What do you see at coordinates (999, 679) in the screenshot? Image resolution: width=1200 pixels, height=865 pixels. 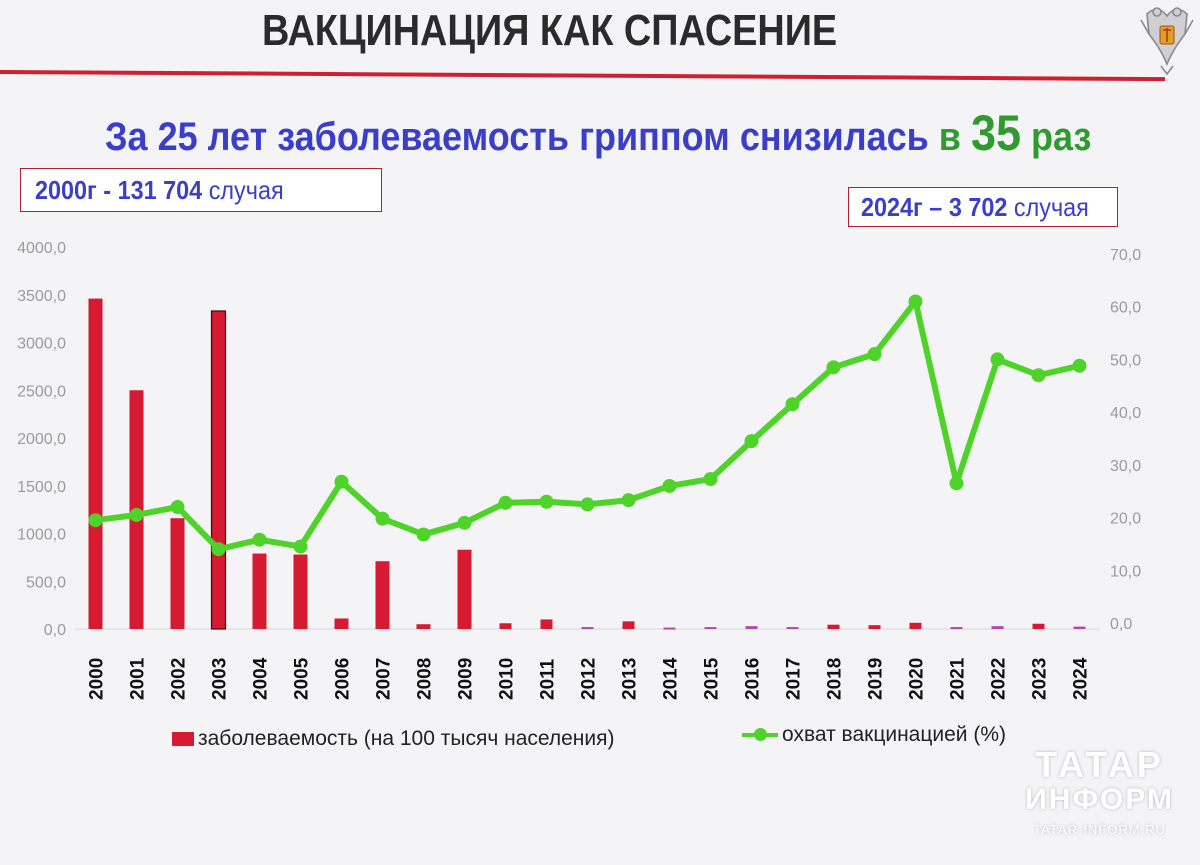 I see `x-tick-label: 2022` at bounding box center [999, 679].